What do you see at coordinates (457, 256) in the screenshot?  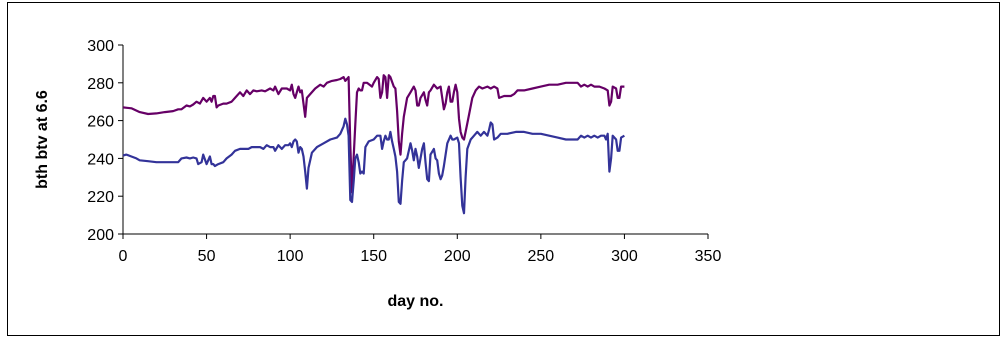 I see `x-tick-label: 200` at bounding box center [457, 256].